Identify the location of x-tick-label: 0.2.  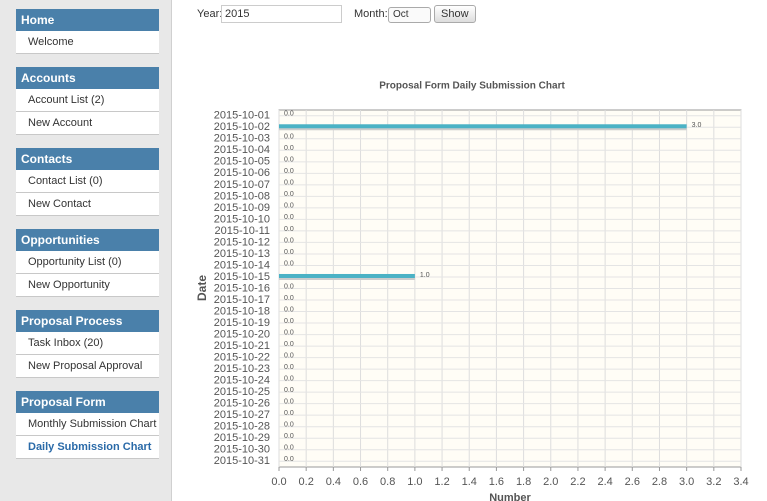
(306, 482).